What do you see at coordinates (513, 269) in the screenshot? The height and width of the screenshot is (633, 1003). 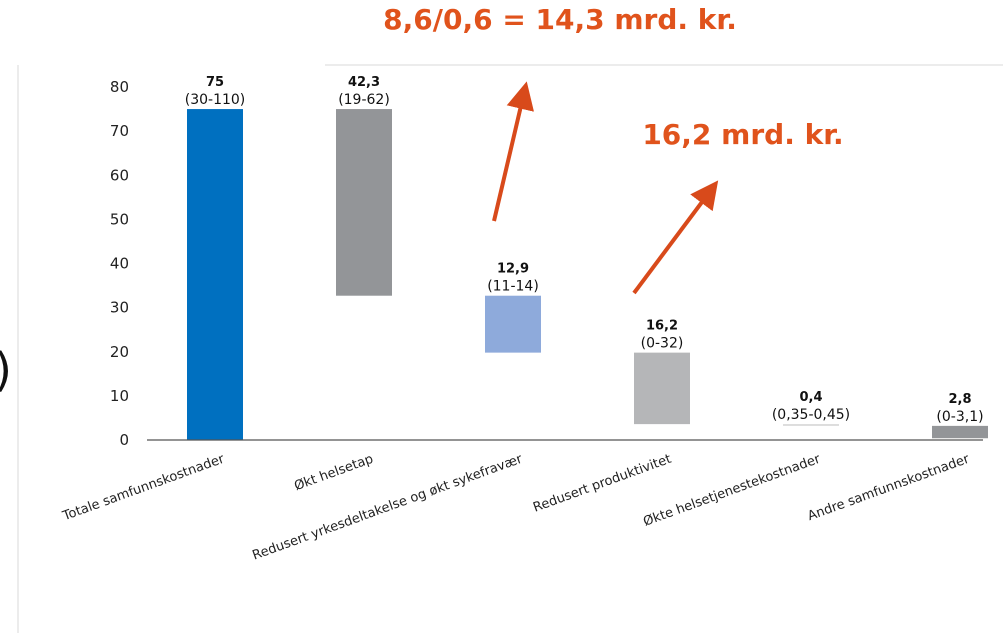 I see `data-label-value: 12,9` at bounding box center [513, 269].